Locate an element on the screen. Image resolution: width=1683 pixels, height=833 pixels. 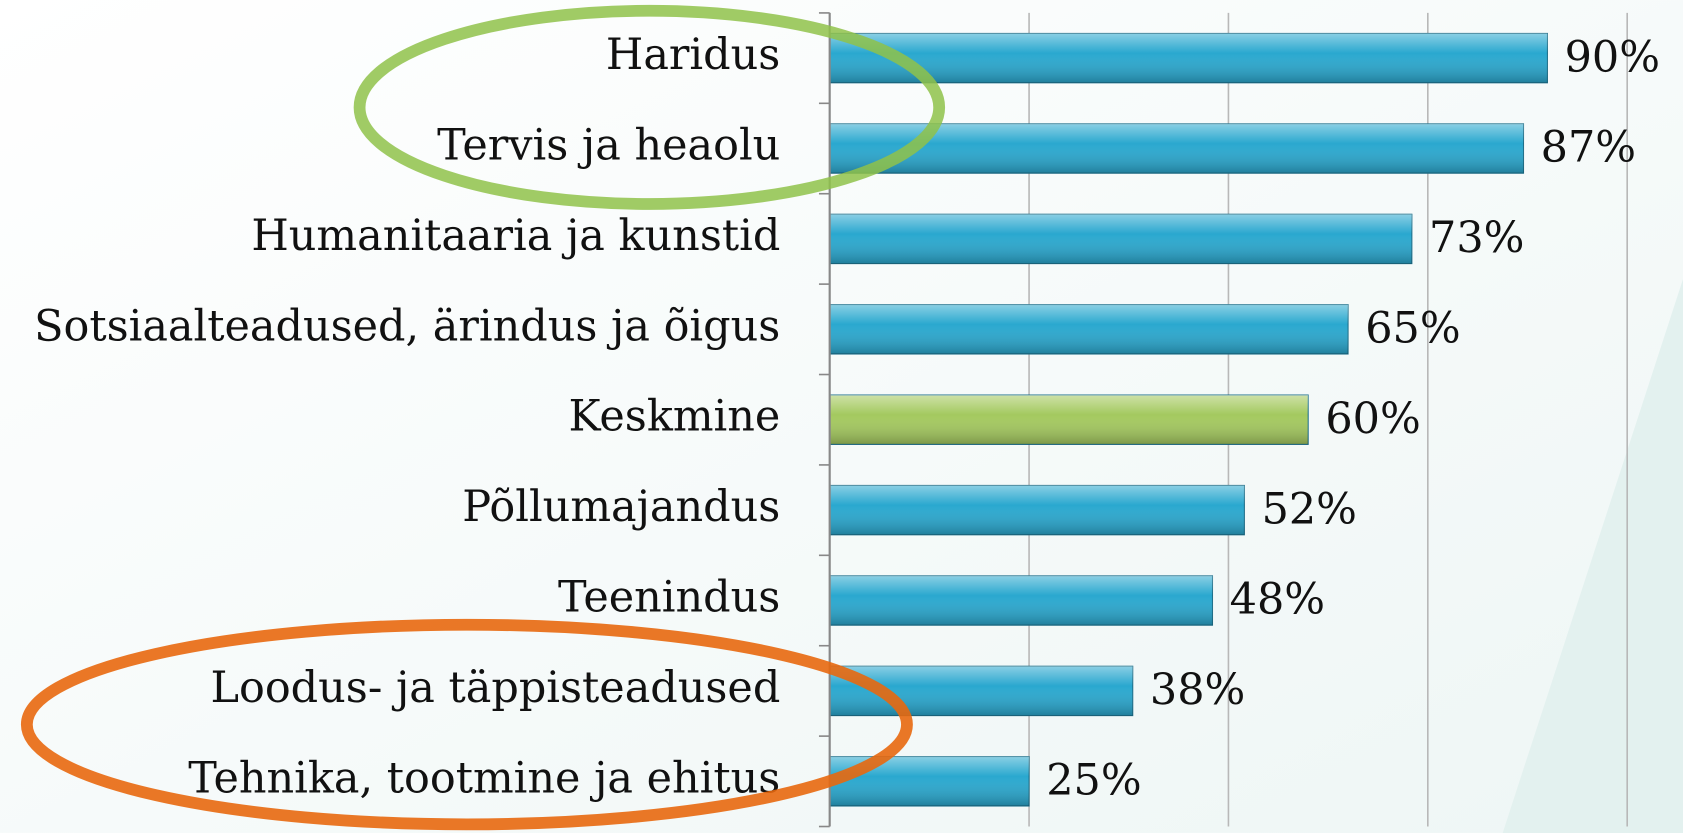
value-label: 65% is located at coordinates (1412, 328).